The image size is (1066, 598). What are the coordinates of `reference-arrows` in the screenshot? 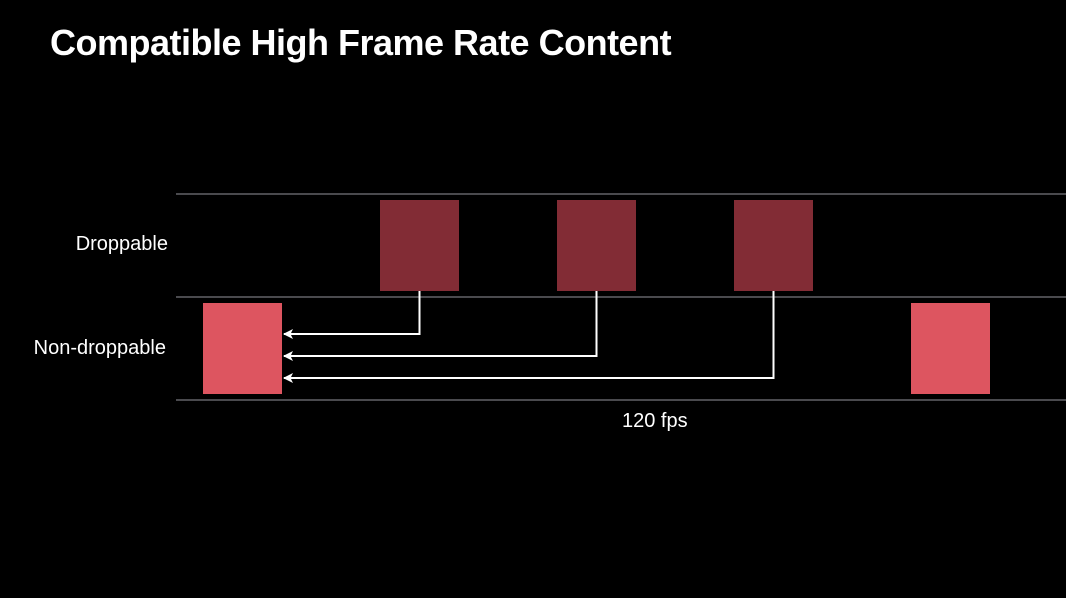 It's located at (529, 337).